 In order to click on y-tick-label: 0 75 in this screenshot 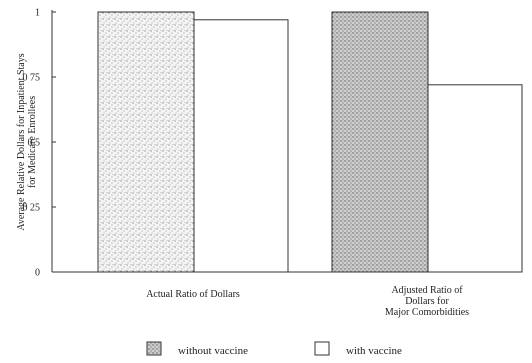, I will do `click(32, 78)`.